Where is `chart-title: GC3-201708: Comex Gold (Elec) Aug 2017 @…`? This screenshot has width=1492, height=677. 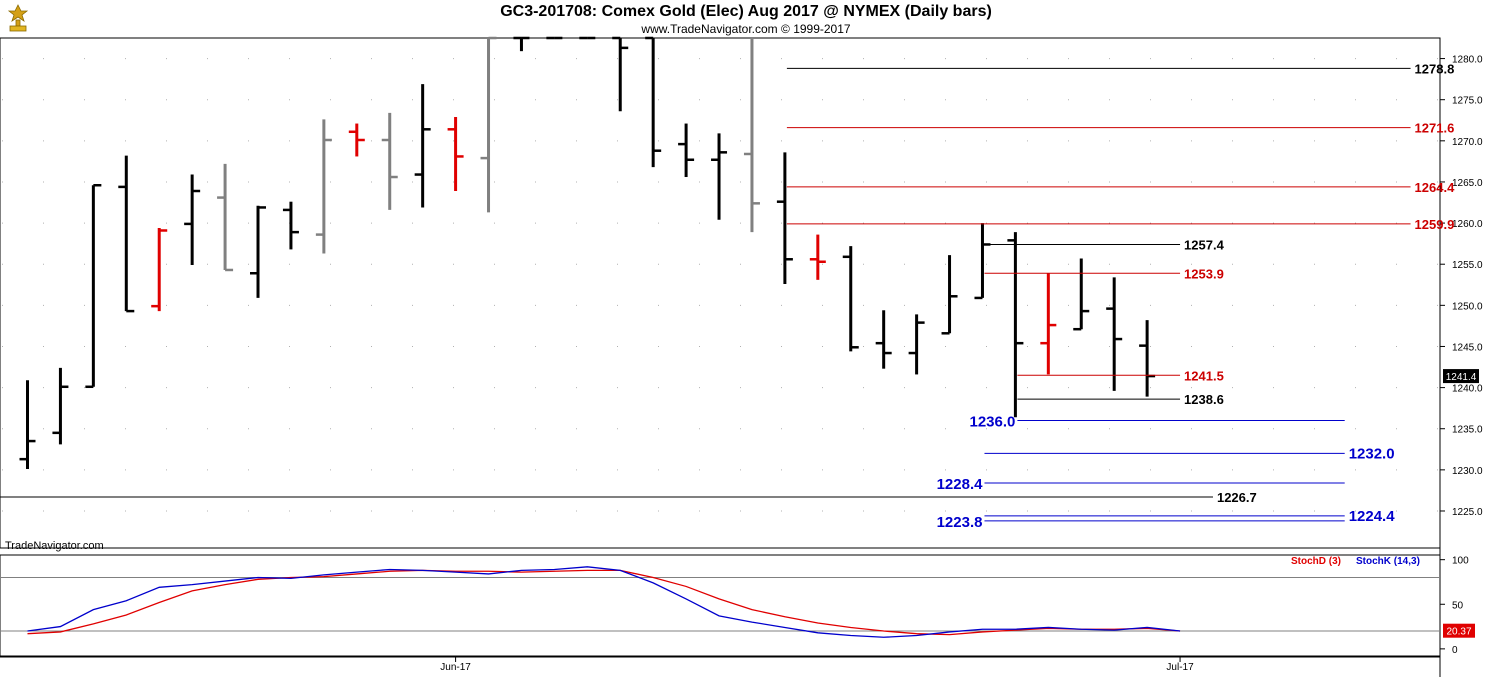
chart-title: GC3-201708: Comex Gold (Elec) Aug 2017 @… is located at coordinates (746, 11).